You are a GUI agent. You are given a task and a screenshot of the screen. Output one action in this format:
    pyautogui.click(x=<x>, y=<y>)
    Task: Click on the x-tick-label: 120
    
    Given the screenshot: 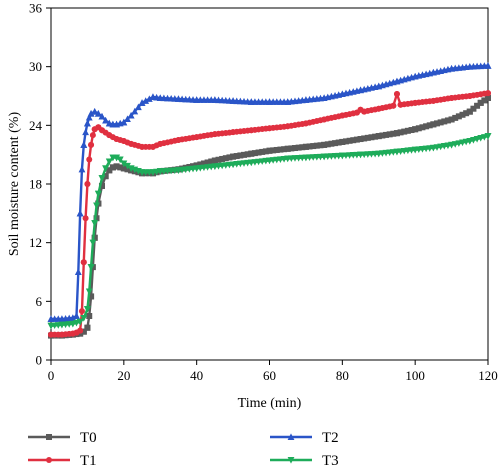 What is the action you would take?
    pyautogui.click(x=488, y=375)
    